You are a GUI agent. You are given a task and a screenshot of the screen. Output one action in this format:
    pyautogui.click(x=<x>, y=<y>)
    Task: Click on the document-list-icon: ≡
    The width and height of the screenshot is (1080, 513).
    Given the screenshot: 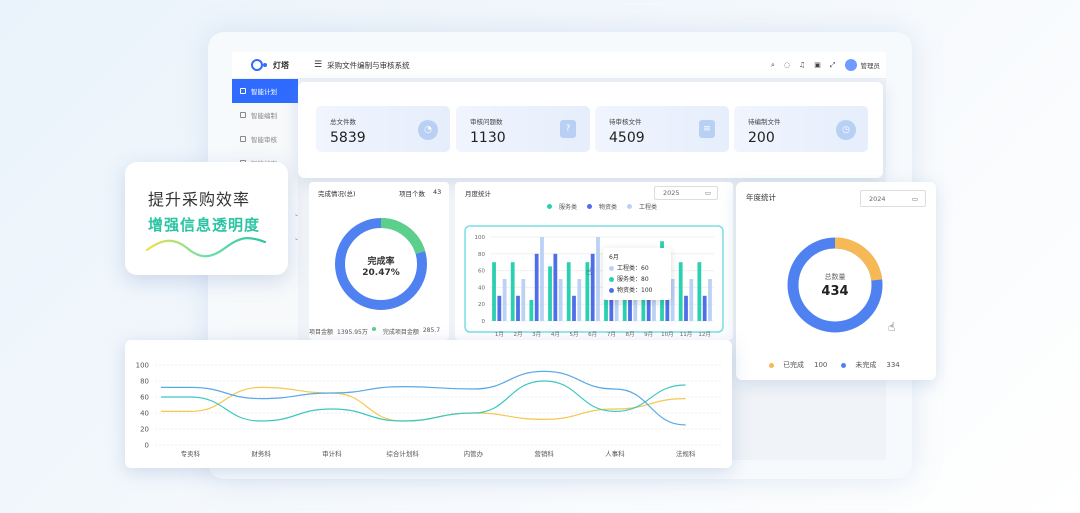 What is the action you would take?
    pyautogui.click(x=707, y=129)
    